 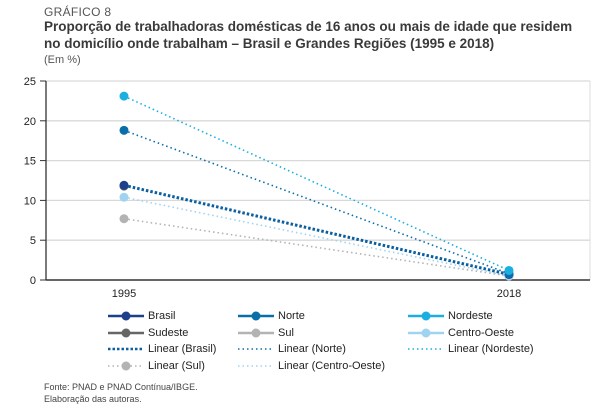 I want to click on legend-label: Linear (Nordeste), so click(x=491, y=349).